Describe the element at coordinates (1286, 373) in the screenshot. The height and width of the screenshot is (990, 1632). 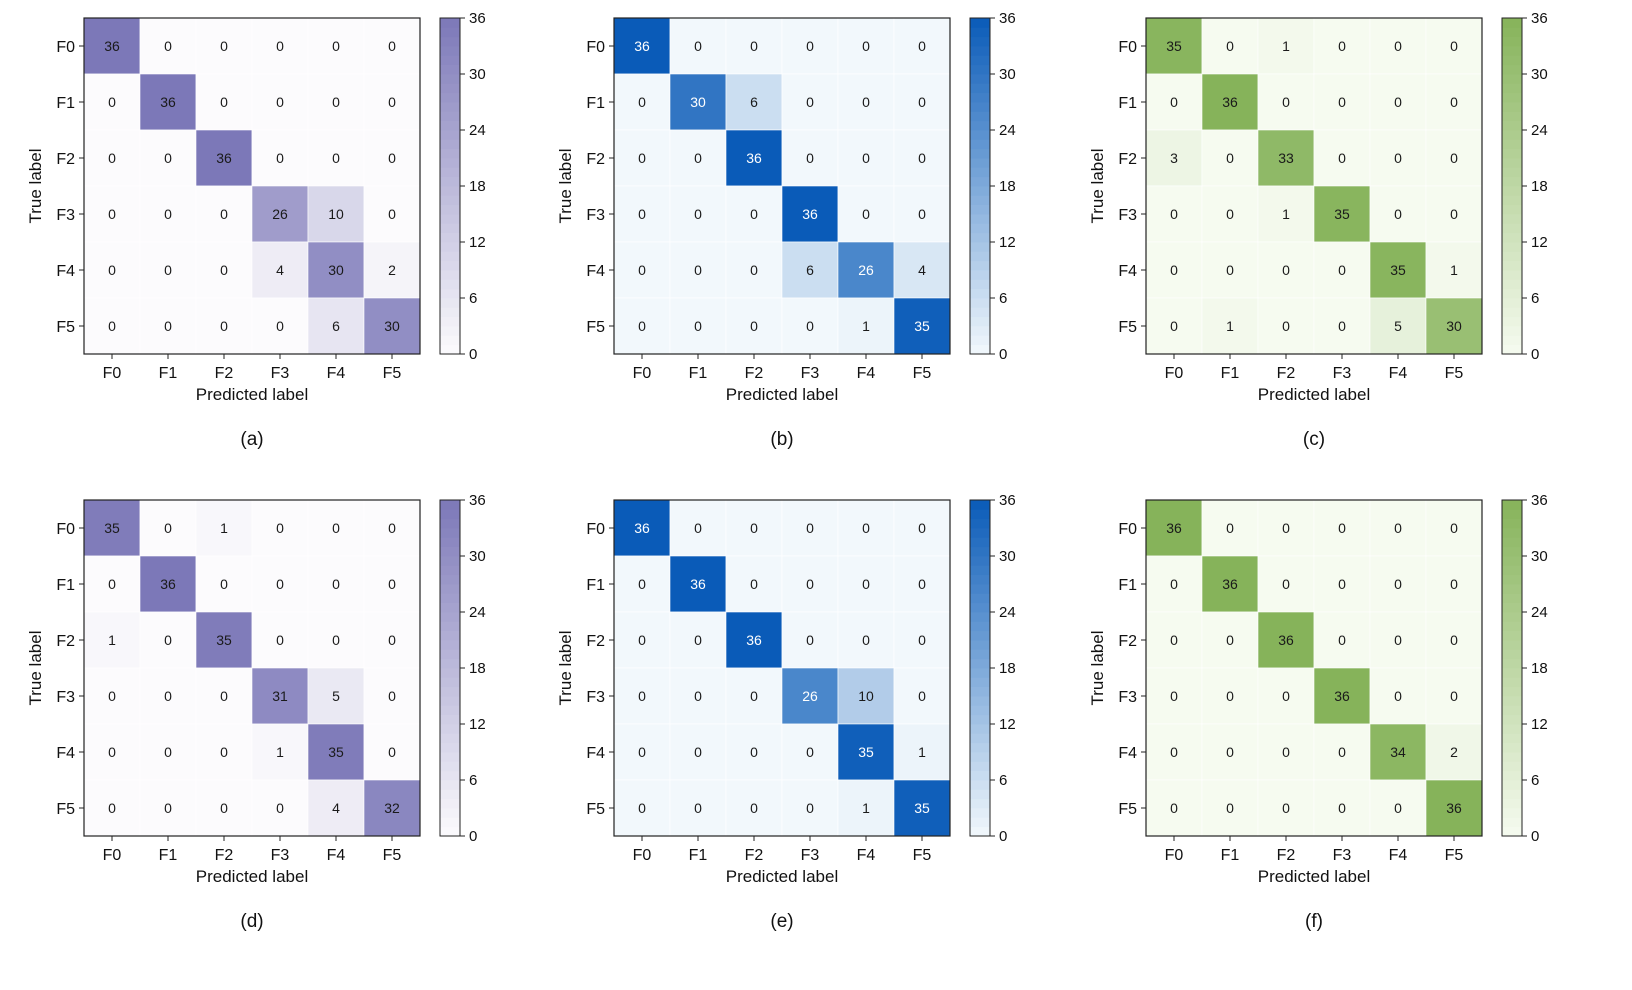
I see `x-tick-label: F2` at that location.